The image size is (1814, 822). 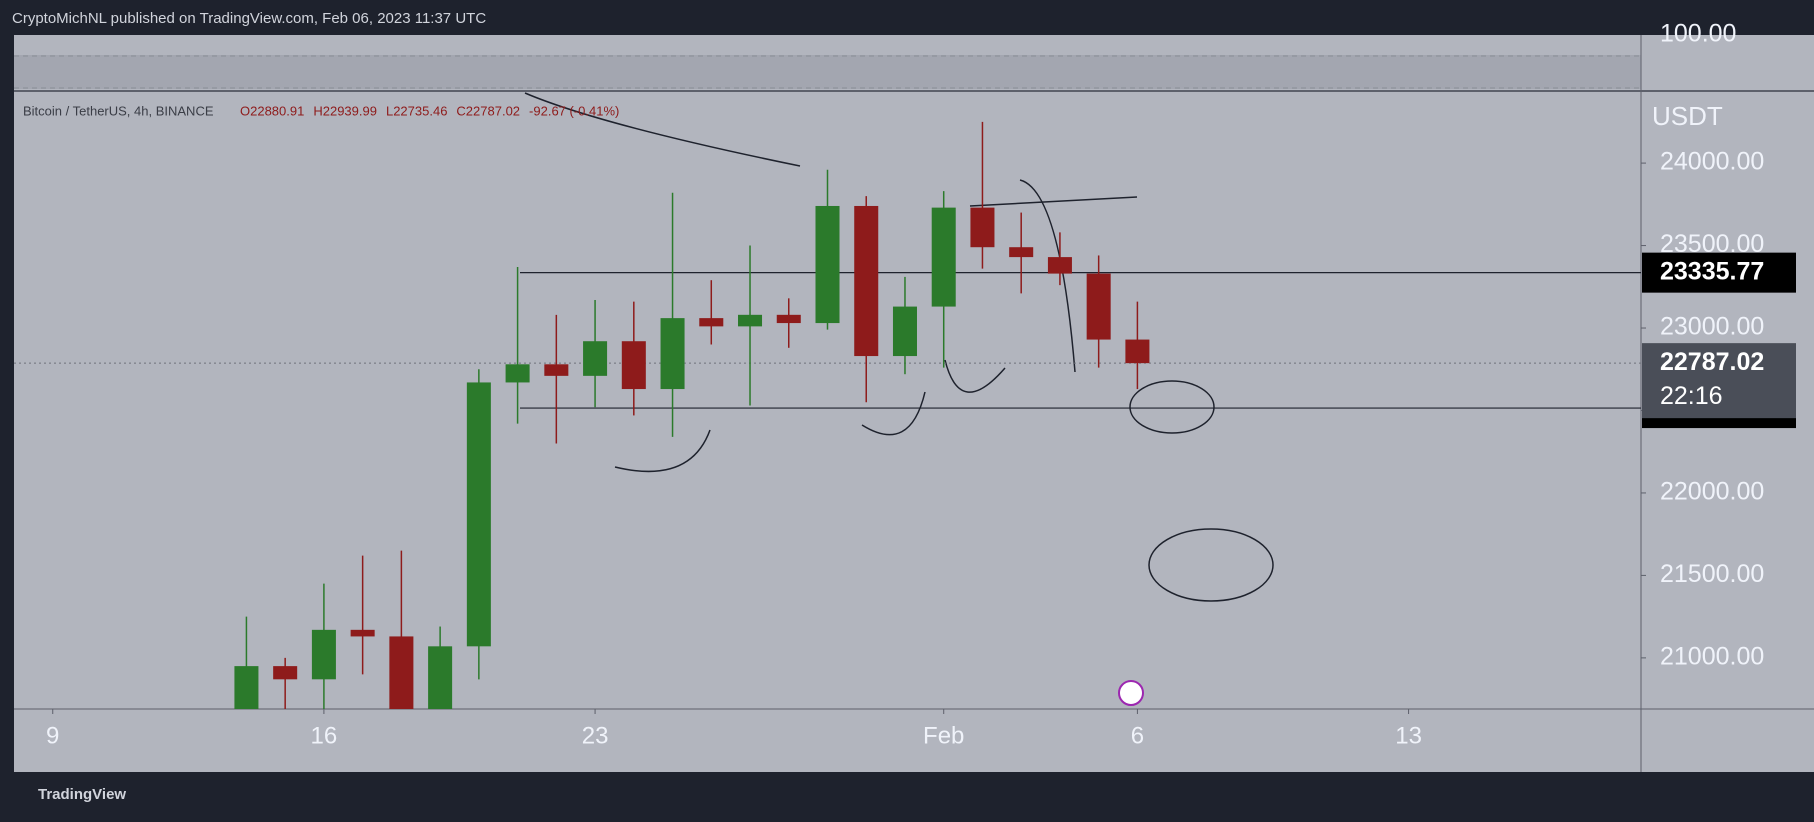 What do you see at coordinates (1687, 116) in the screenshot?
I see `axis-unit: USDT` at bounding box center [1687, 116].